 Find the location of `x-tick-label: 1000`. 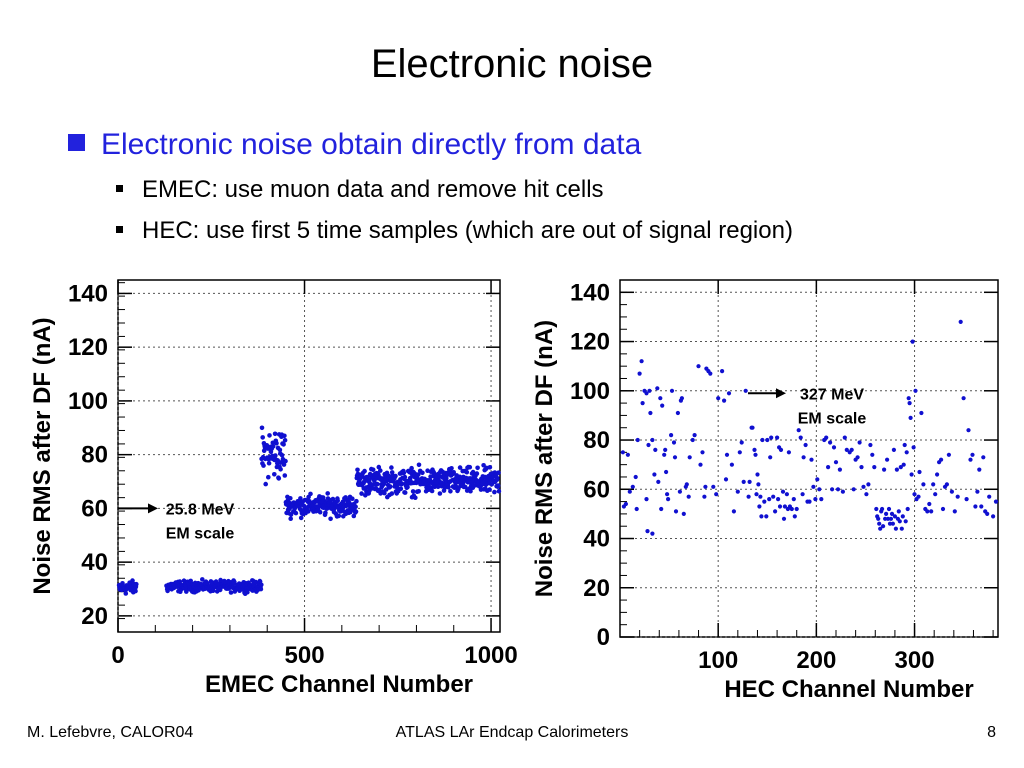

x-tick-label: 1000 is located at coordinates (490, 655).